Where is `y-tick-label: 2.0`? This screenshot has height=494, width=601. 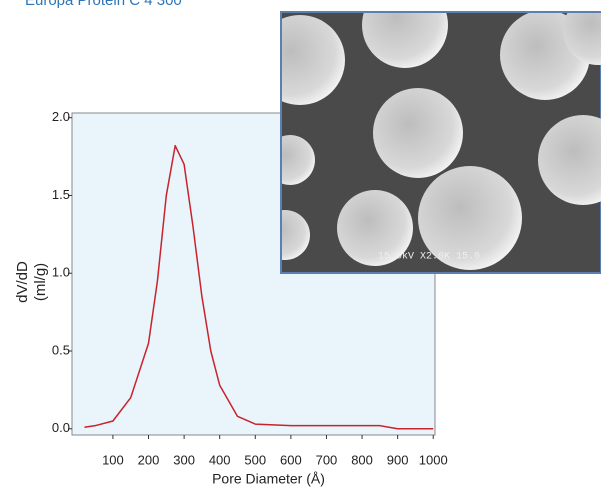 y-tick-label: 2.0 is located at coordinates (61, 116).